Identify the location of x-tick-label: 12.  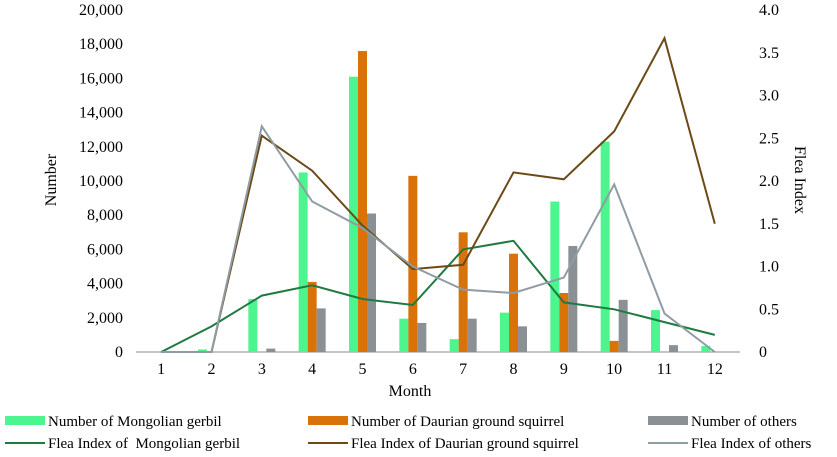
(715, 369).